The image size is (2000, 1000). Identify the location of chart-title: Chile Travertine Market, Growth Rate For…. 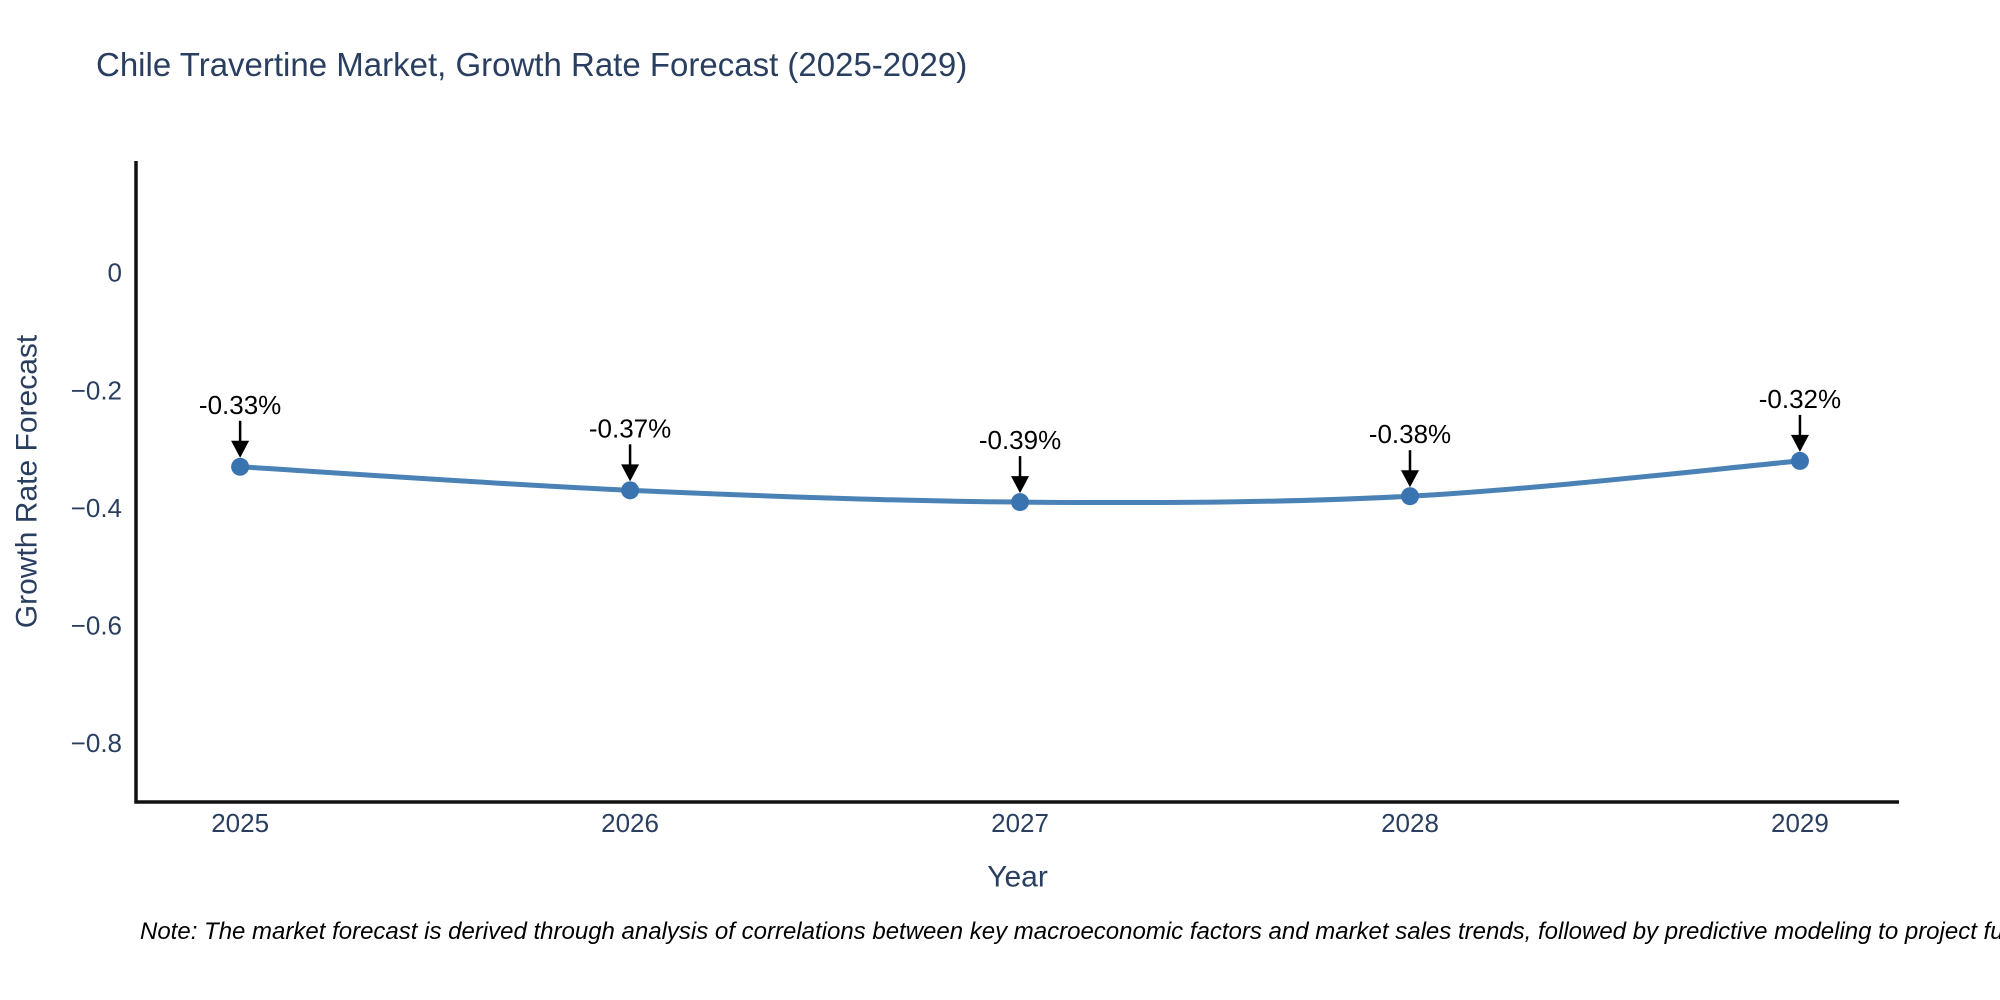
(532, 64).